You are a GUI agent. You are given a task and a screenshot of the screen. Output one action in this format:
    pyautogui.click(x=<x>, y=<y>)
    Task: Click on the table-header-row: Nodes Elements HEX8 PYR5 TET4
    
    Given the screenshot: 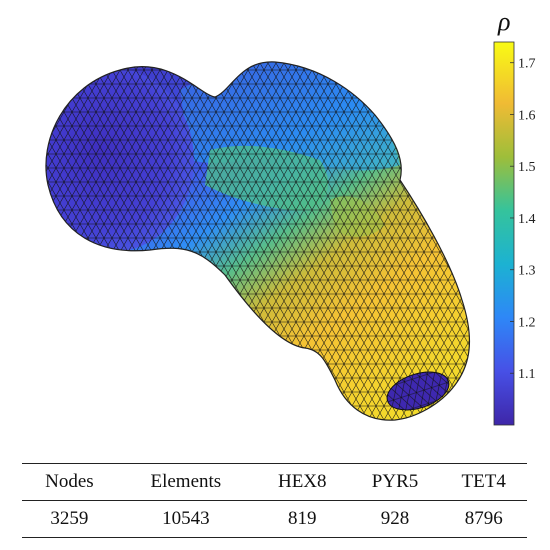 What is the action you would take?
    pyautogui.click(x=274, y=482)
    